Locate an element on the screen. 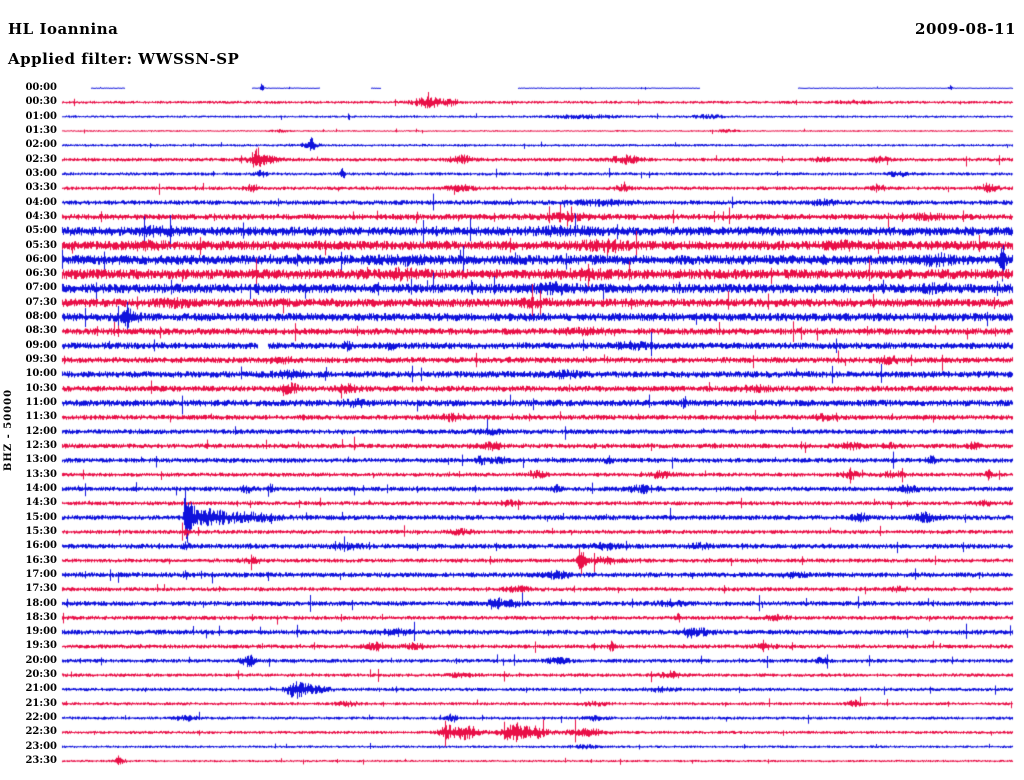 The height and width of the screenshot is (780, 1024). time-label: 21:00 is located at coordinates (41, 689).